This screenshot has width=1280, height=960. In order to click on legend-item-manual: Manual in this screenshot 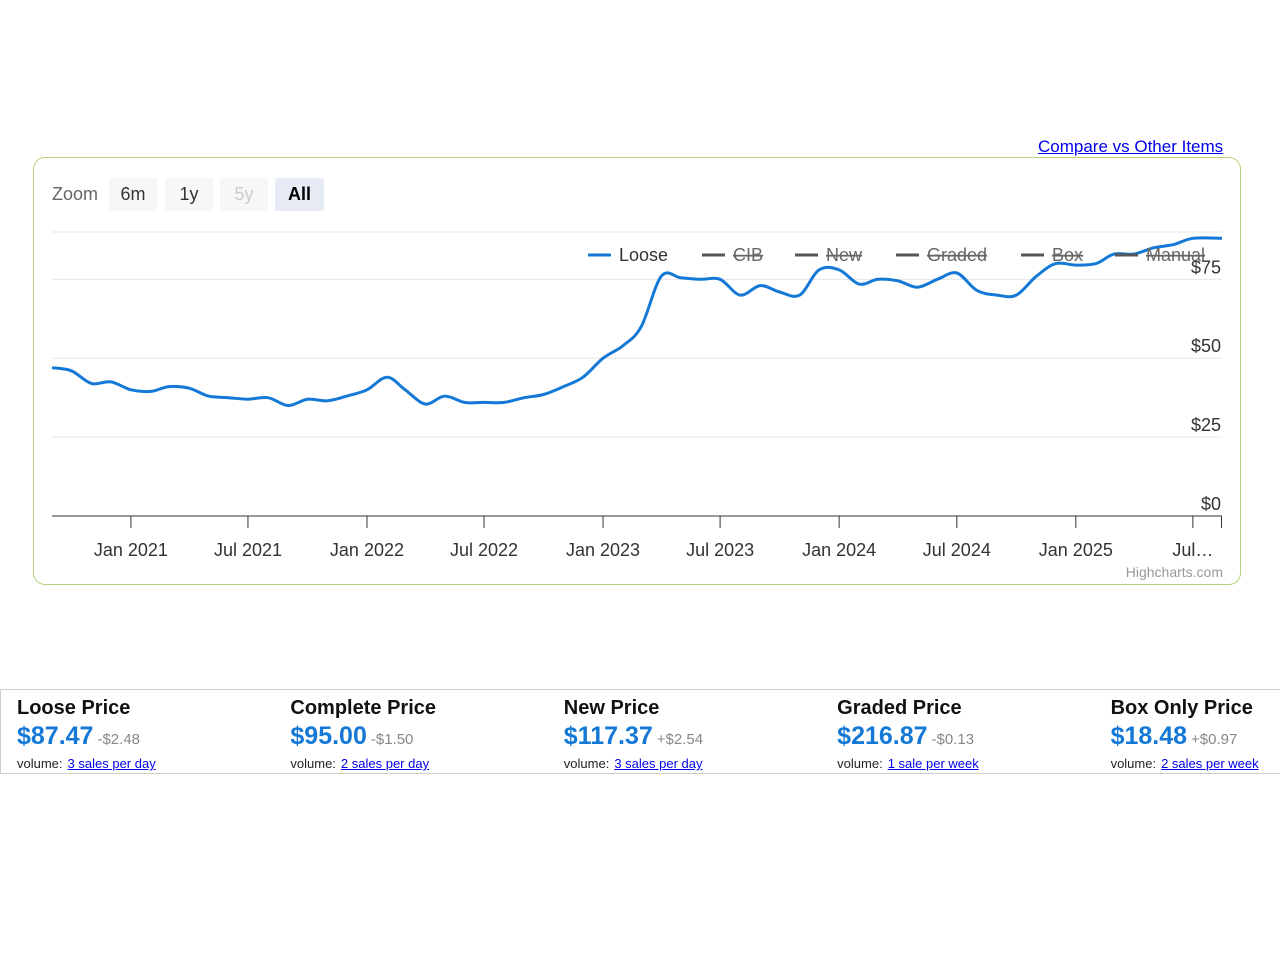, I will do `click(1160, 255)`.